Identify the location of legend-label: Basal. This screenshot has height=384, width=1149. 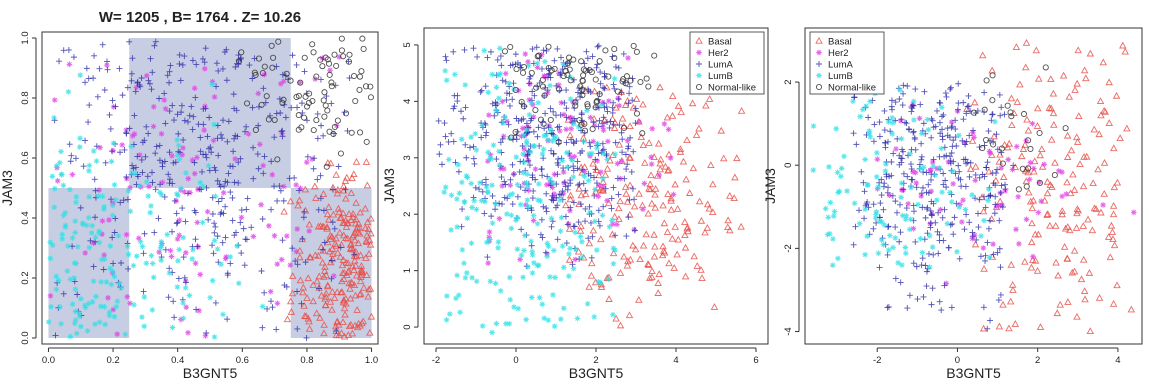
(720, 42).